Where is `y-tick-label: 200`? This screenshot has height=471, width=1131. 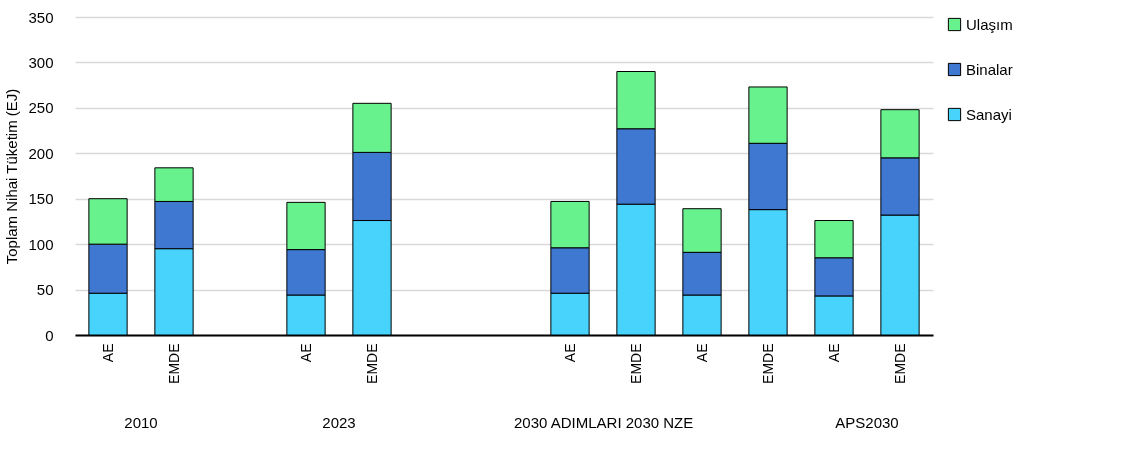
y-tick-label: 200 is located at coordinates (41, 153).